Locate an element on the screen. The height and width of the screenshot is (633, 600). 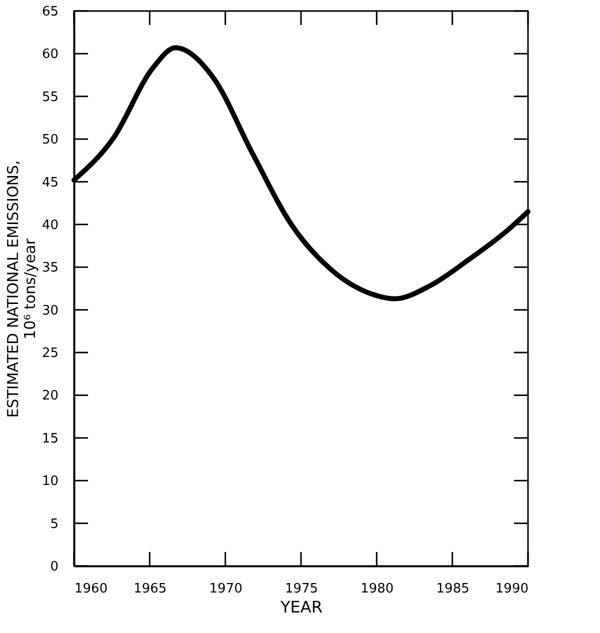
y-tick-label: 0 is located at coordinates (54, 567).